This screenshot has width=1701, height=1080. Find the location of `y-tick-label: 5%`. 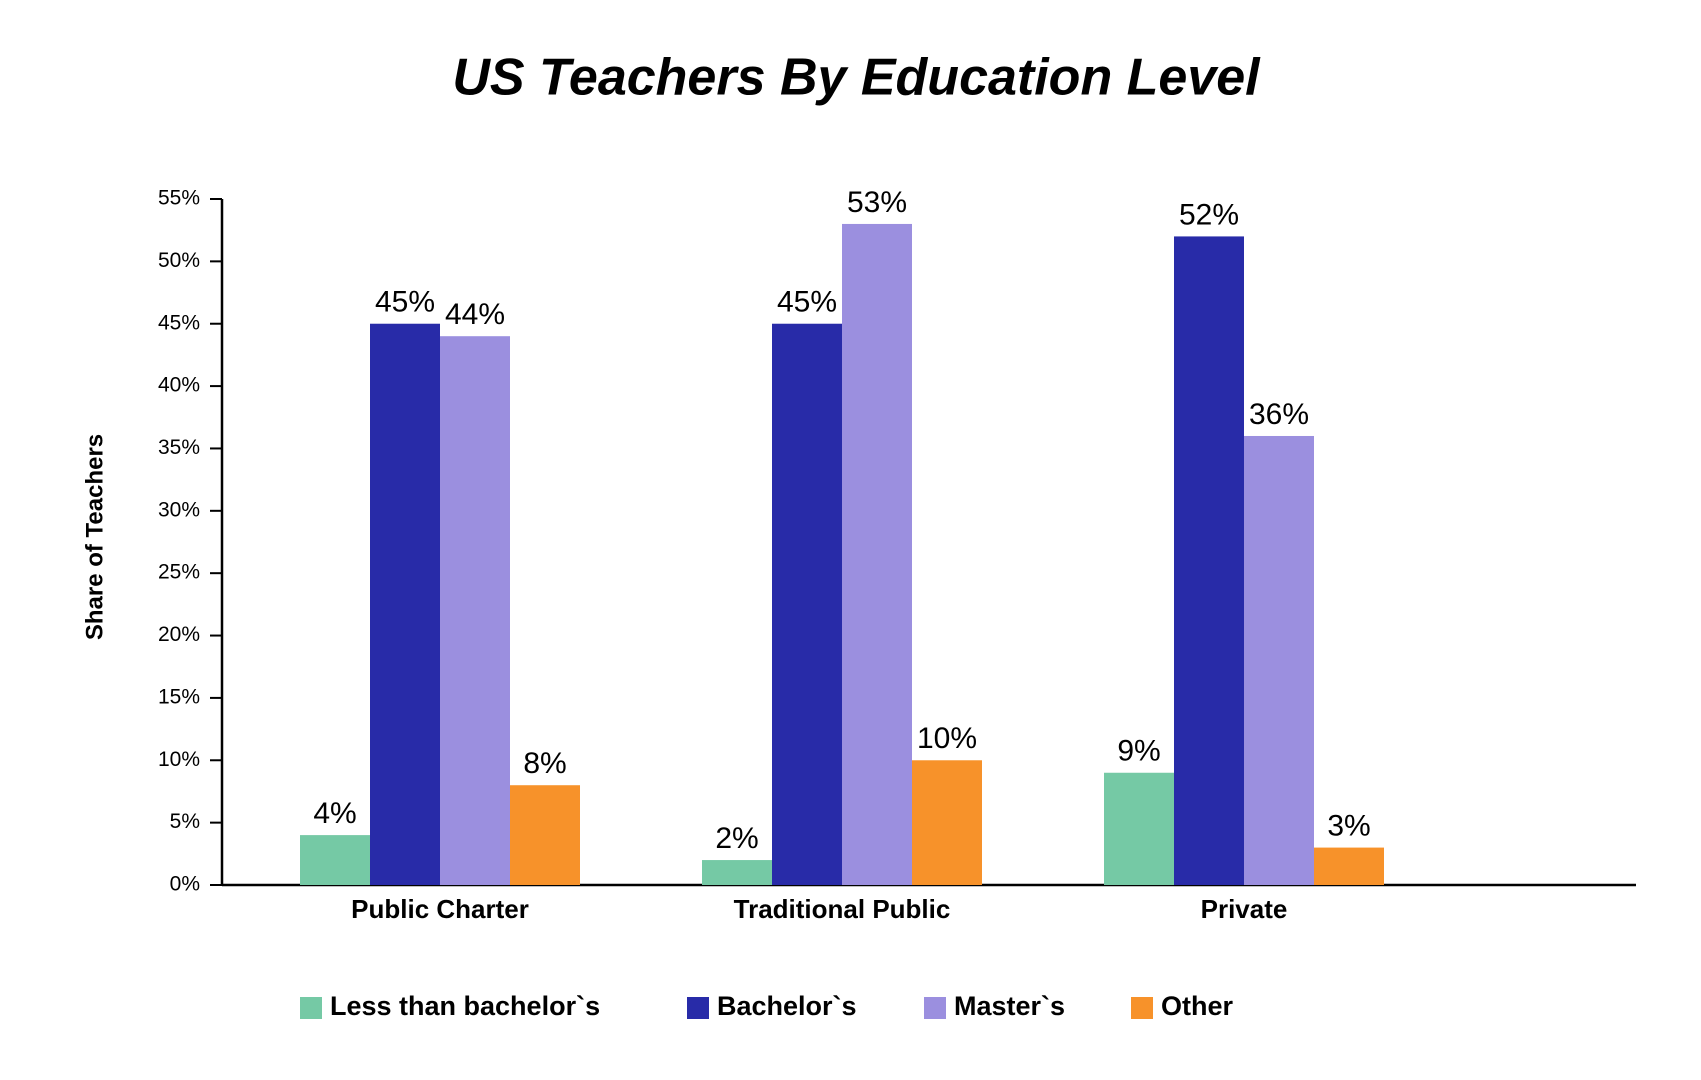

y-tick-label: 5% is located at coordinates (185, 821).